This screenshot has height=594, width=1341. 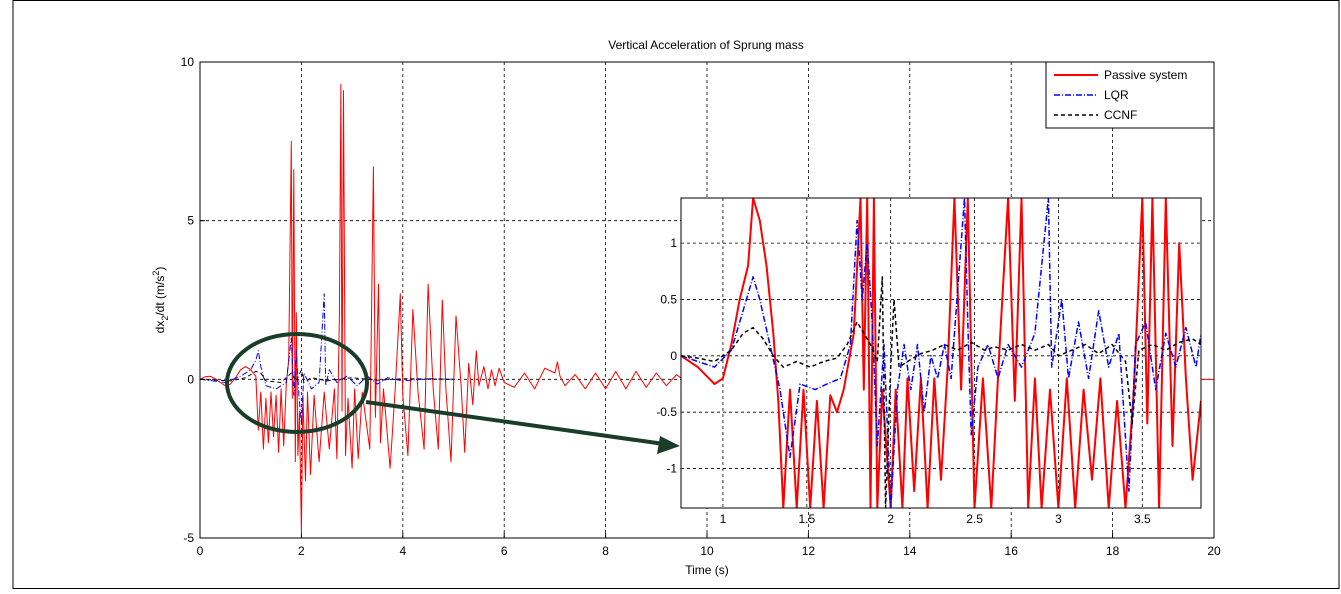 I want to click on x-tick-label: 8, so click(x=605, y=551).